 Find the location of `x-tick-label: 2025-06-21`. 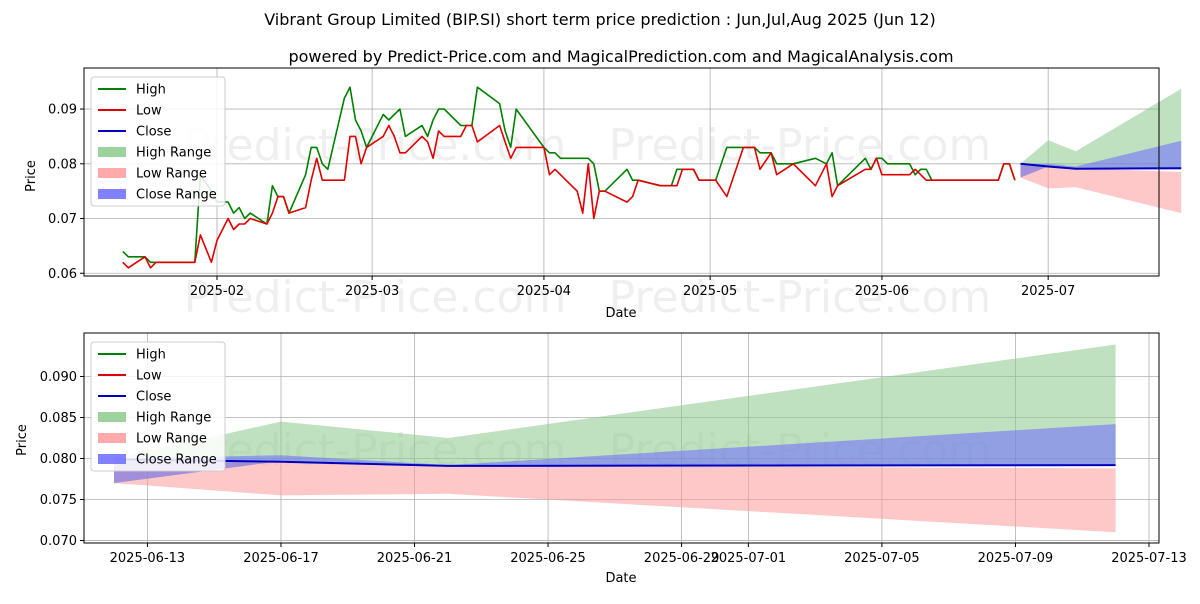

x-tick-label: 2025-06-21 is located at coordinates (415, 558).